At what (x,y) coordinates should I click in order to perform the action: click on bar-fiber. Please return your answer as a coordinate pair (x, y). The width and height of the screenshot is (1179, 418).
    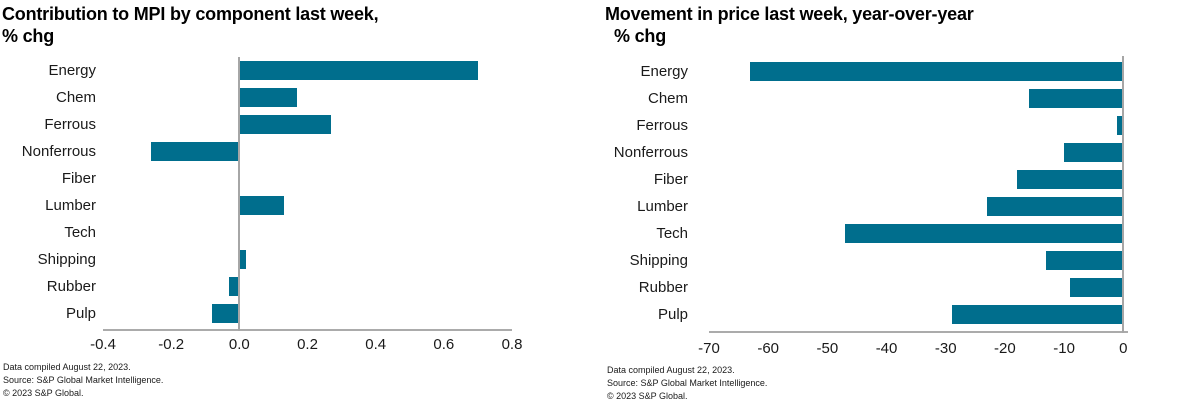
    Looking at the image, I should click on (1070, 179).